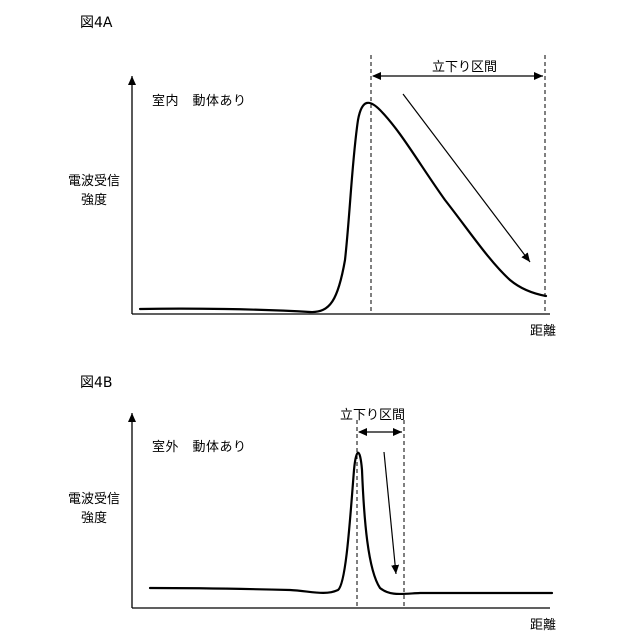 The image size is (640, 640). Describe the element at coordinates (390, 513) in the screenshot. I see `figure-4b-decay-arrow` at that location.